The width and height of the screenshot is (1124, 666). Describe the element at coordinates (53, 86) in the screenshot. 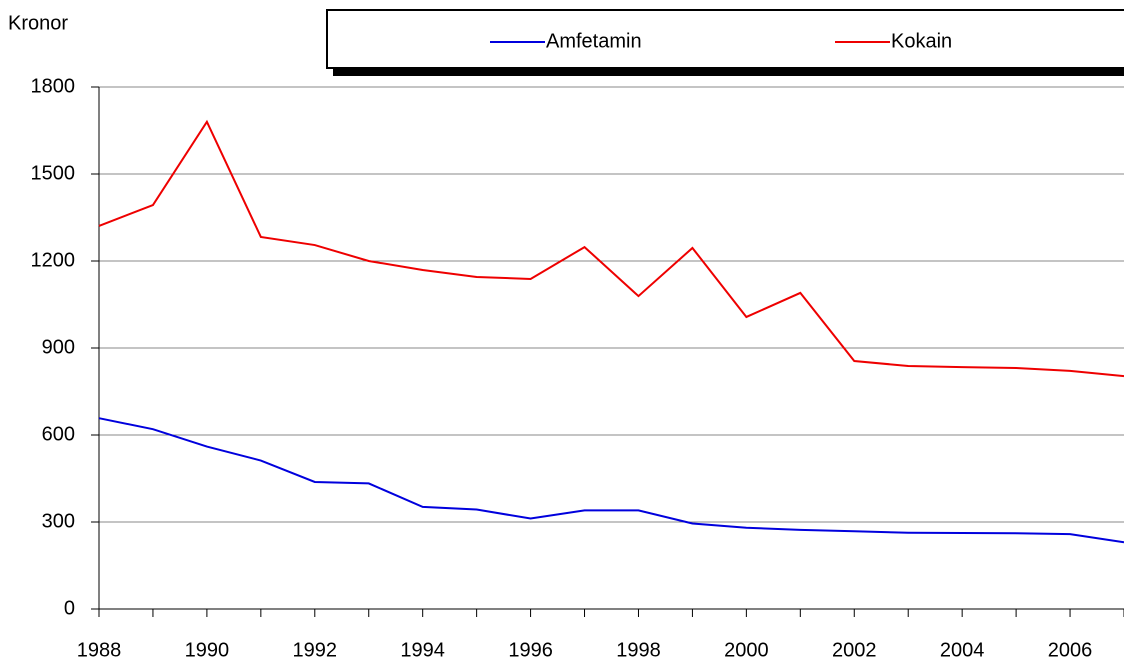

I see `y-tick-label: 1800` at that location.